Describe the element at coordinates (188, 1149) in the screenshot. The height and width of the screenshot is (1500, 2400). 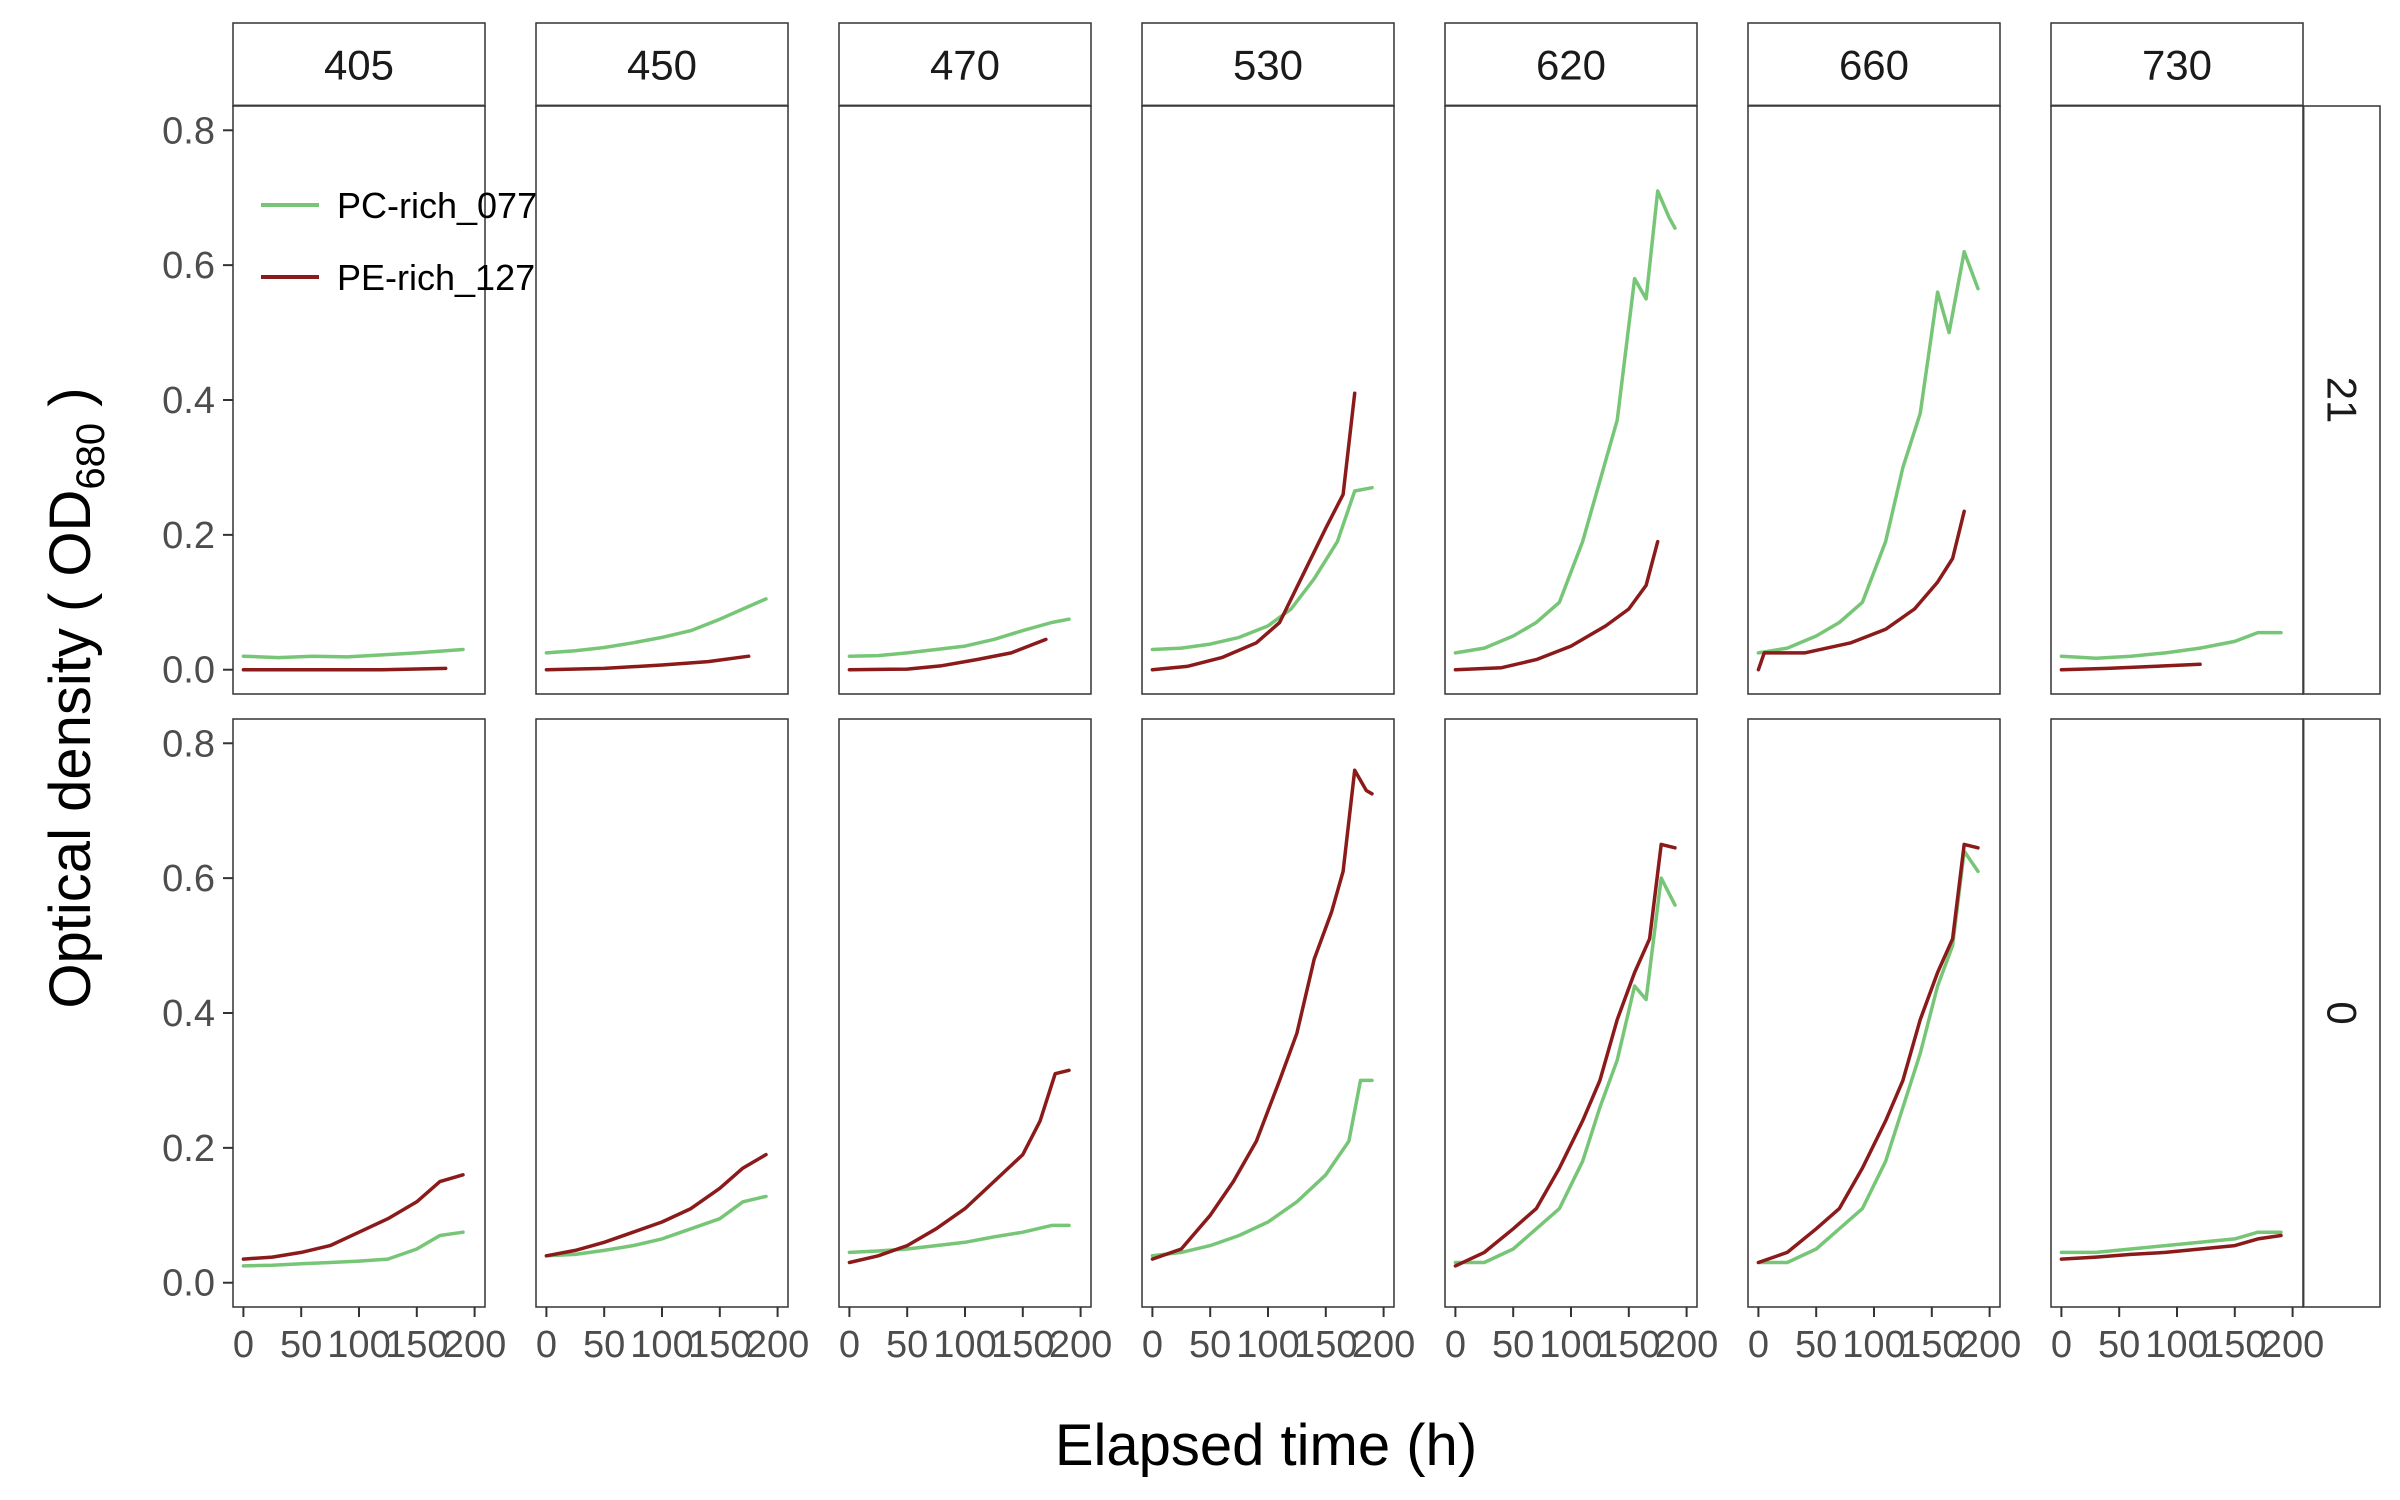
I see `y-tick-label: 0.2` at that location.